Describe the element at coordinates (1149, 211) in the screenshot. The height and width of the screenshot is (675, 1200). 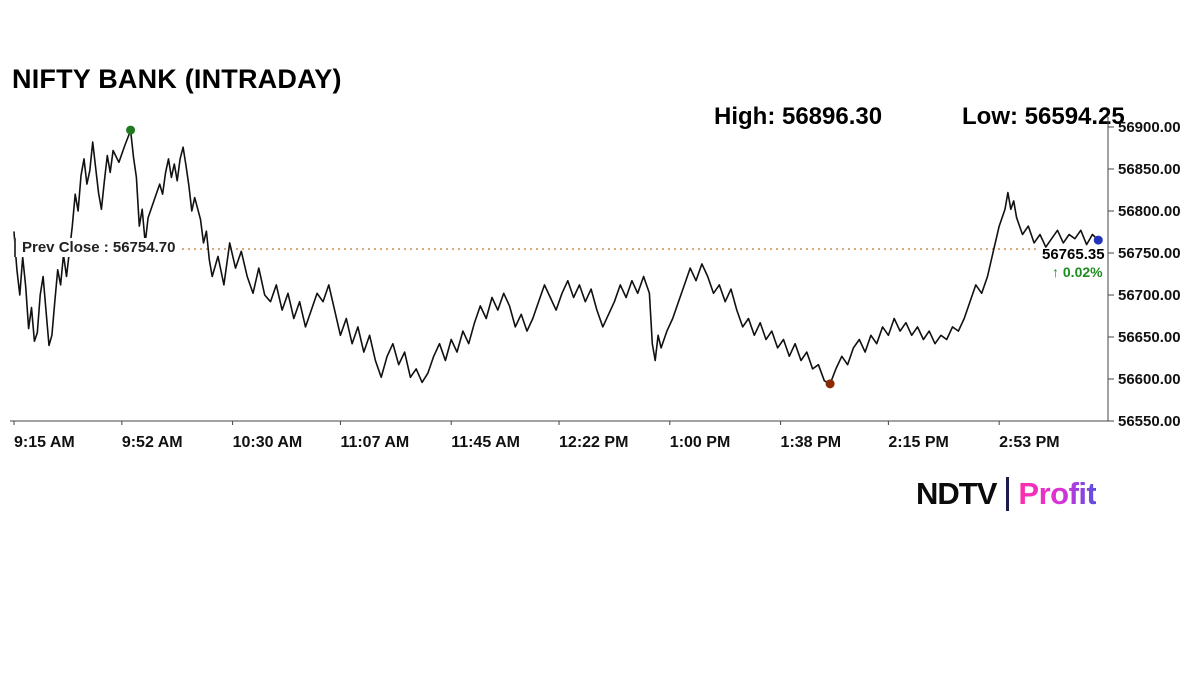
I see `y-axis-label: 56800.00` at that location.